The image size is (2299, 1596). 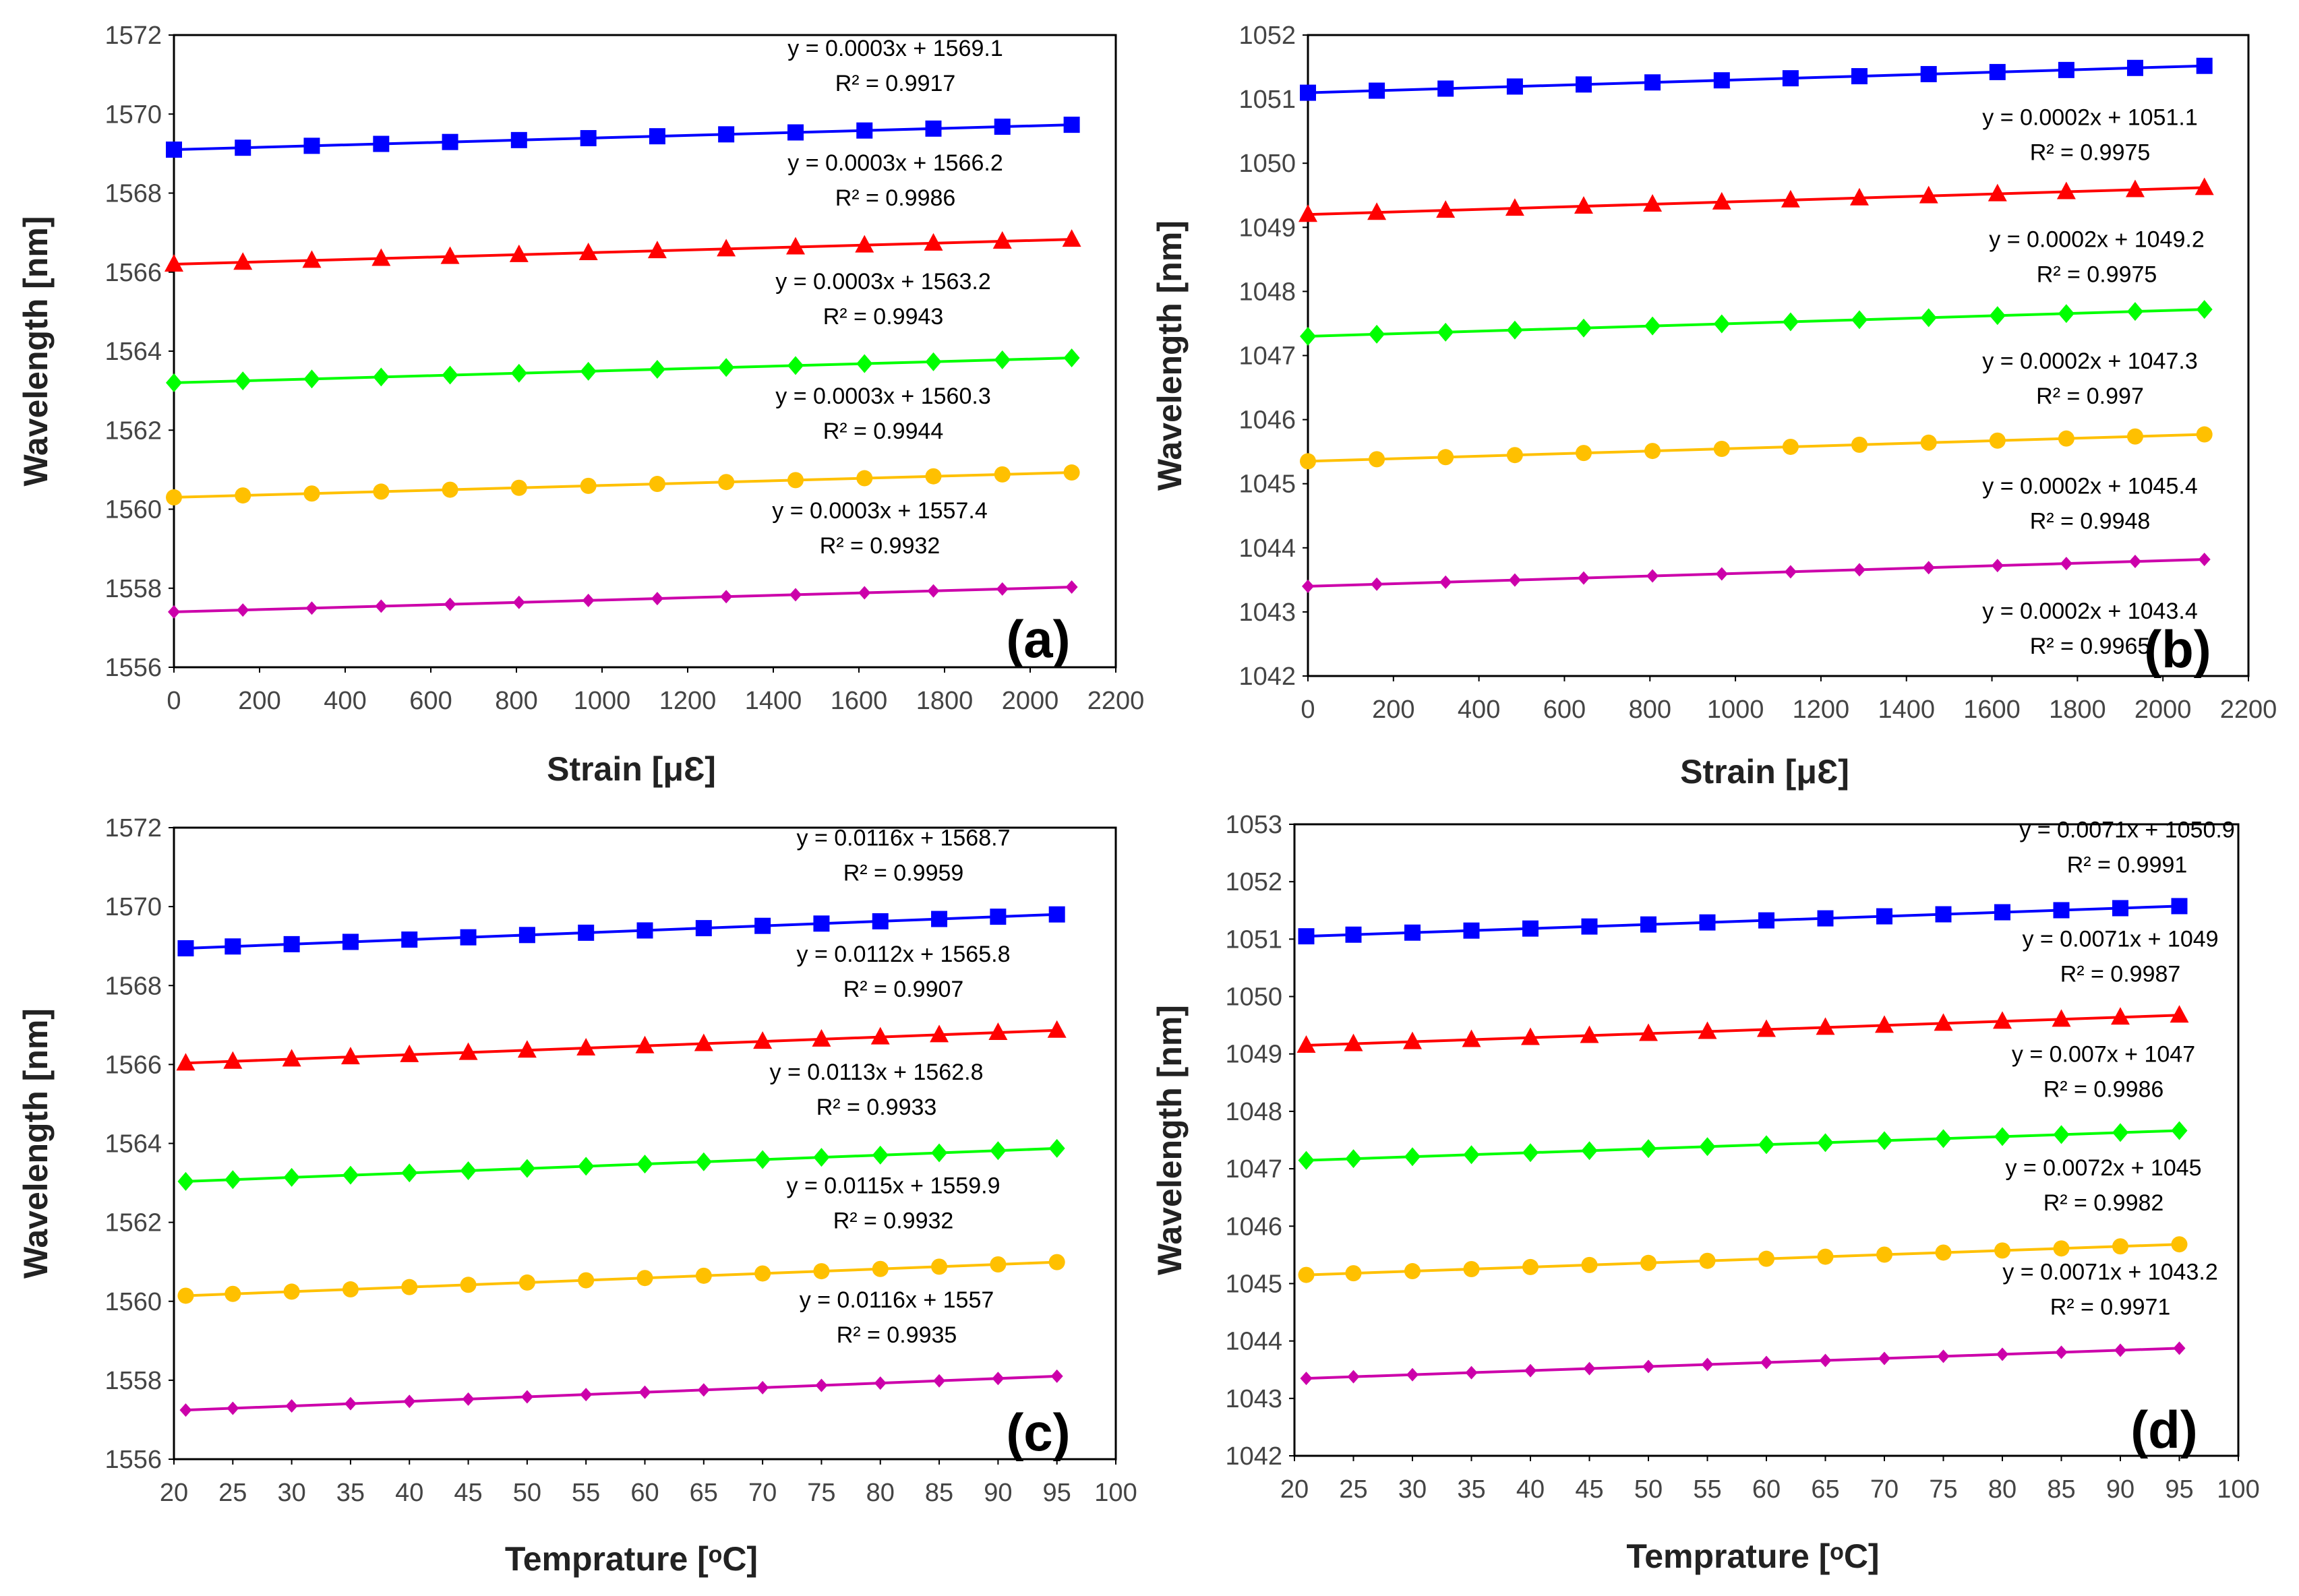 I want to click on y-tick-label: 1556, so click(x=133, y=1460).